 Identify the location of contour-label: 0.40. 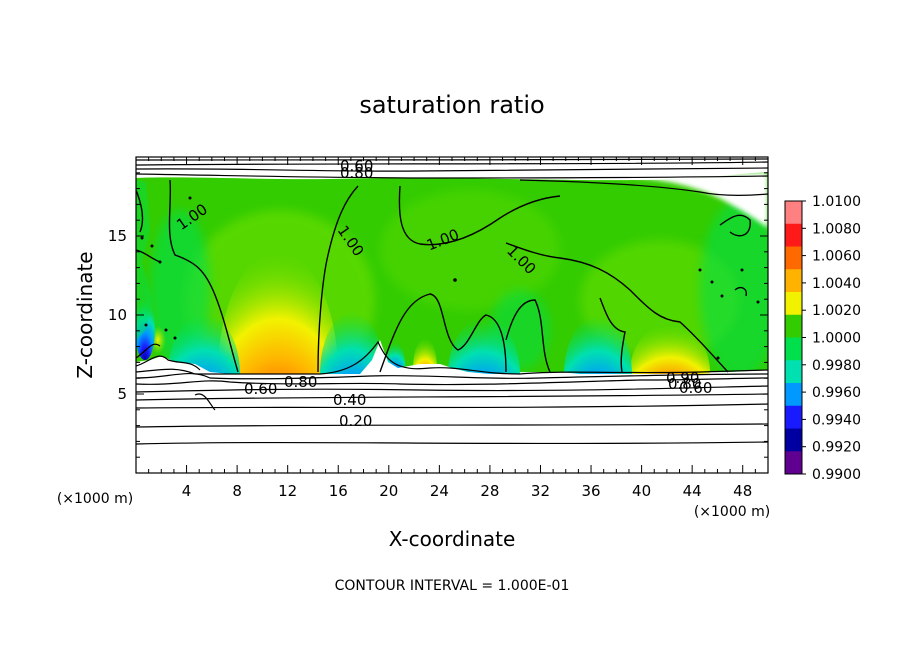
(349, 400).